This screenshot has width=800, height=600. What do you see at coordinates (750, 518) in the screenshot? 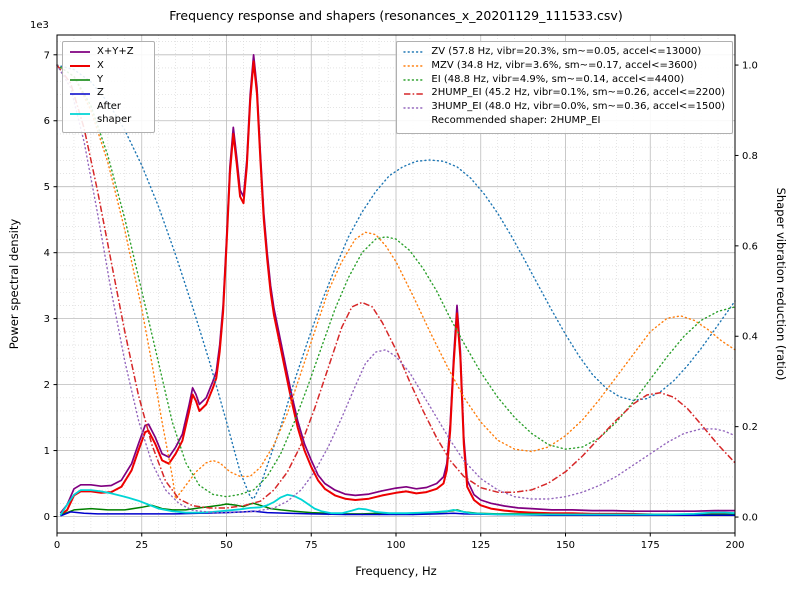
I see `right-tick-label: 0.0` at bounding box center [750, 518].